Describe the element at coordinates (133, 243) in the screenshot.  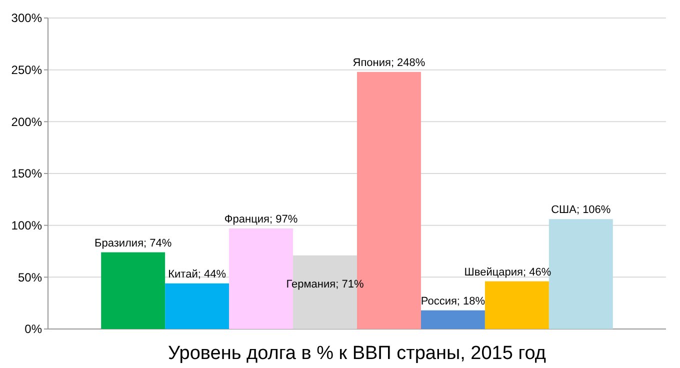
I see `data-label: Бразилия; 74%` at that location.